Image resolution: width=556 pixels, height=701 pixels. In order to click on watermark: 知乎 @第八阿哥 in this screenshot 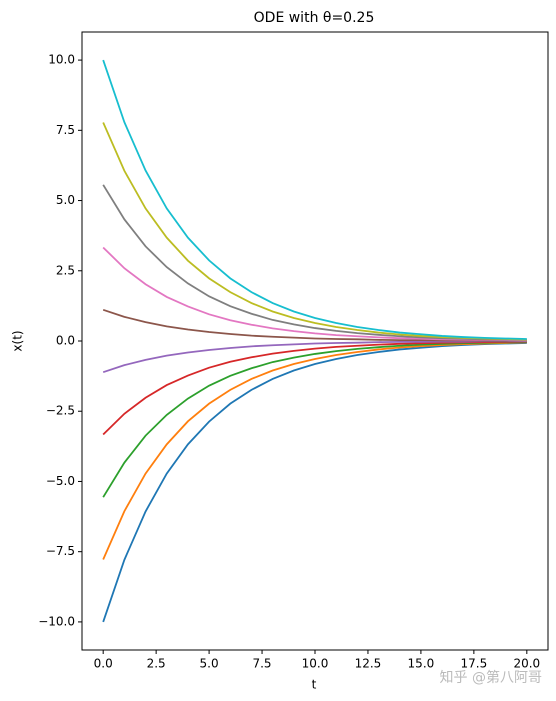, I will do `click(491, 677)`.